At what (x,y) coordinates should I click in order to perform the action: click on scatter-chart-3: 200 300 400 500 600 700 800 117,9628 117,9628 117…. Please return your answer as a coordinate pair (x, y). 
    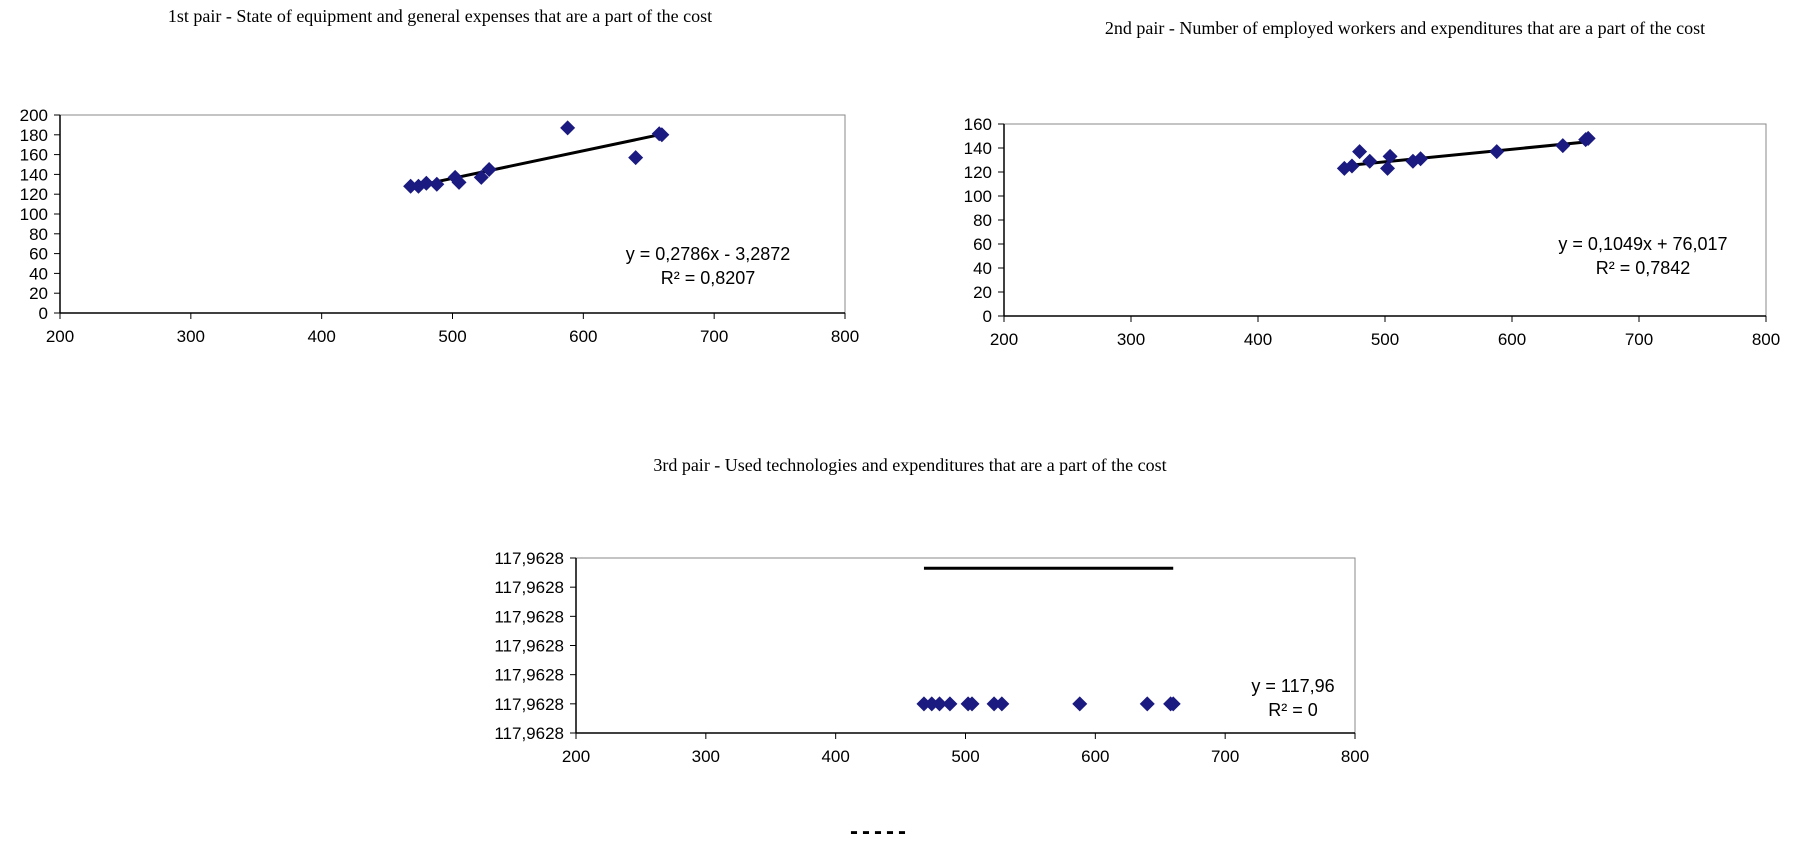
    Looking at the image, I should click on (931, 657).